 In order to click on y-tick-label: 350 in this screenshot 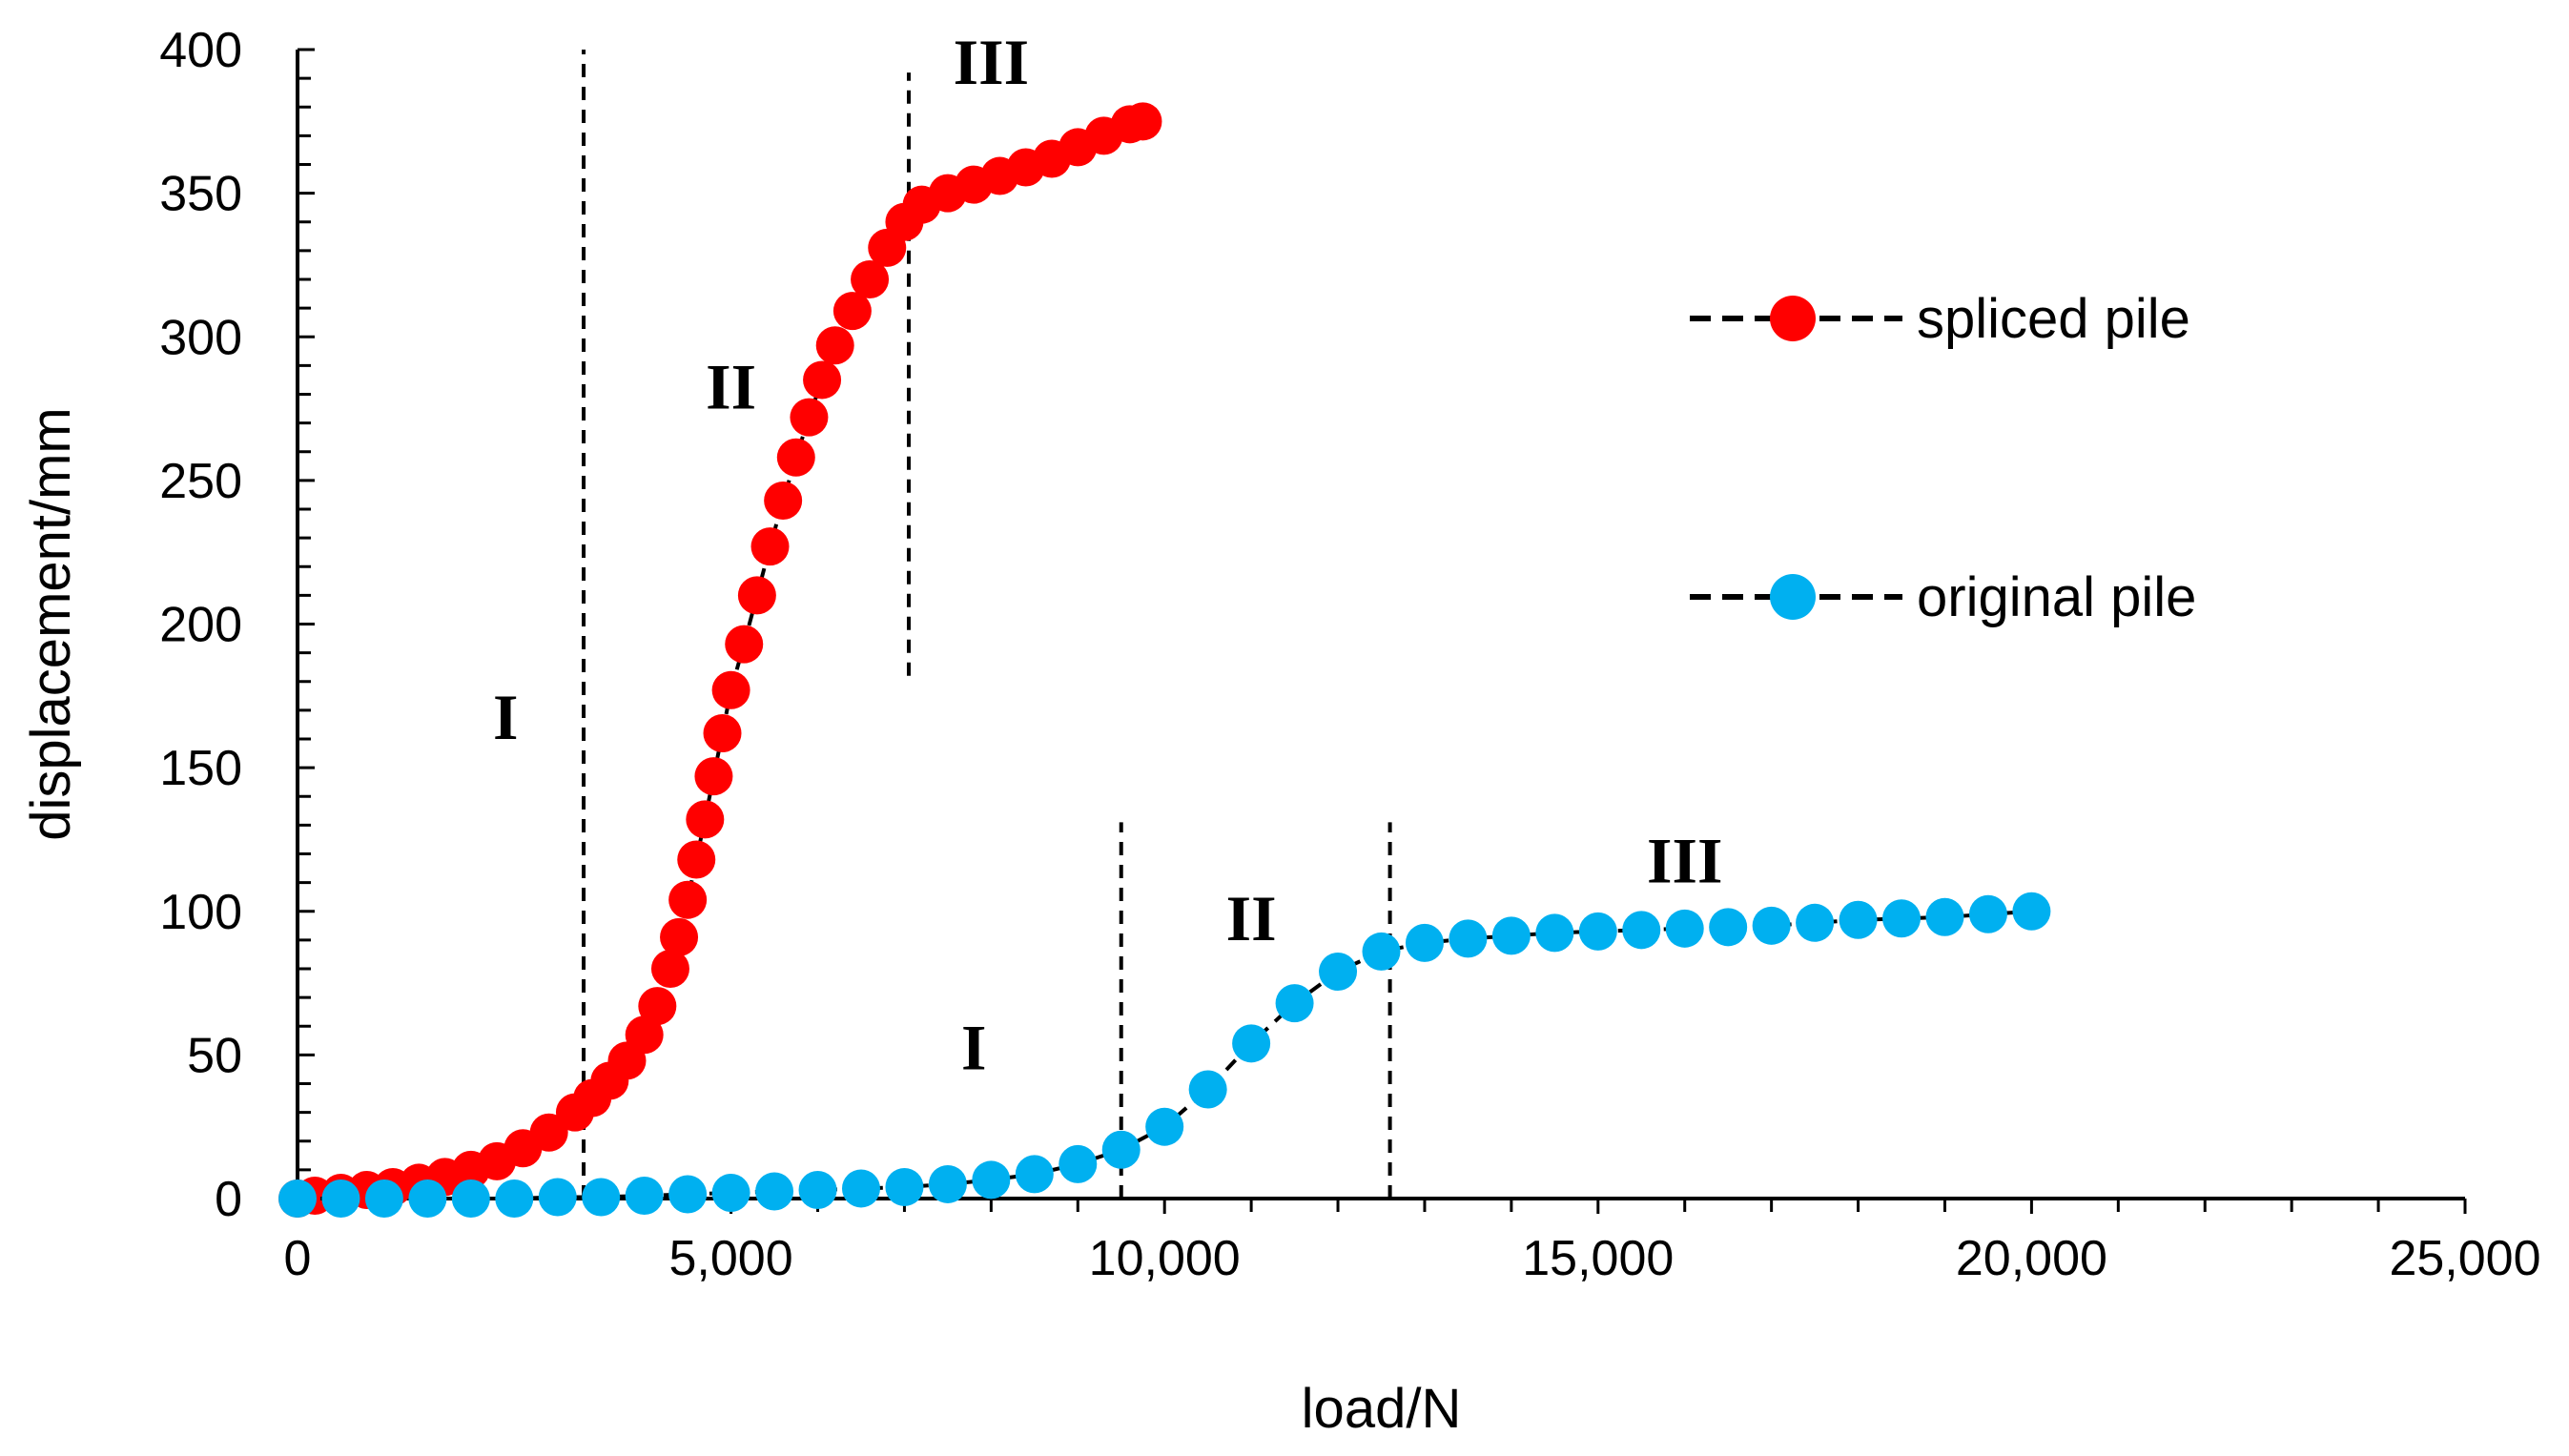, I will do `click(200, 194)`.